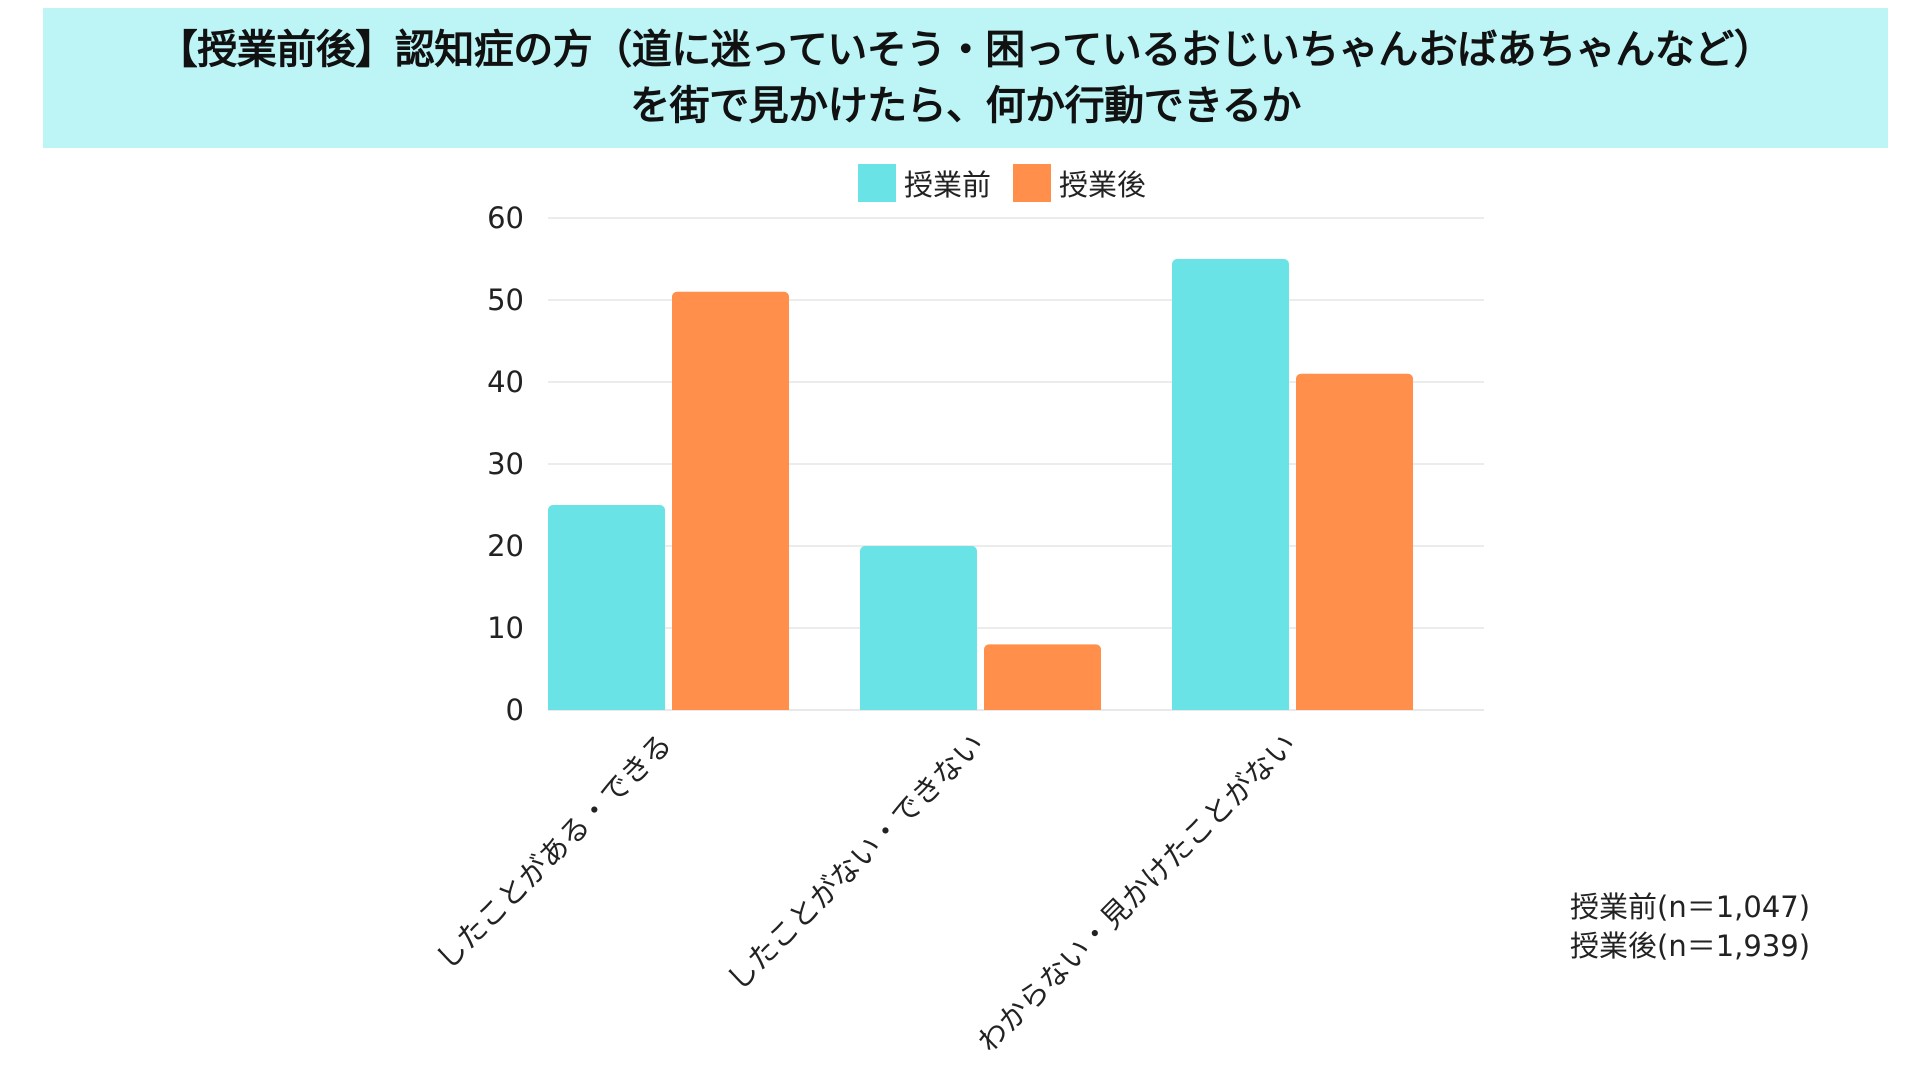 The image size is (1920, 1080). What do you see at coordinates (553, 851) in the screenshot?
I see `x-category-label-0: したことがある・できる` at bounding box center [553, 851].